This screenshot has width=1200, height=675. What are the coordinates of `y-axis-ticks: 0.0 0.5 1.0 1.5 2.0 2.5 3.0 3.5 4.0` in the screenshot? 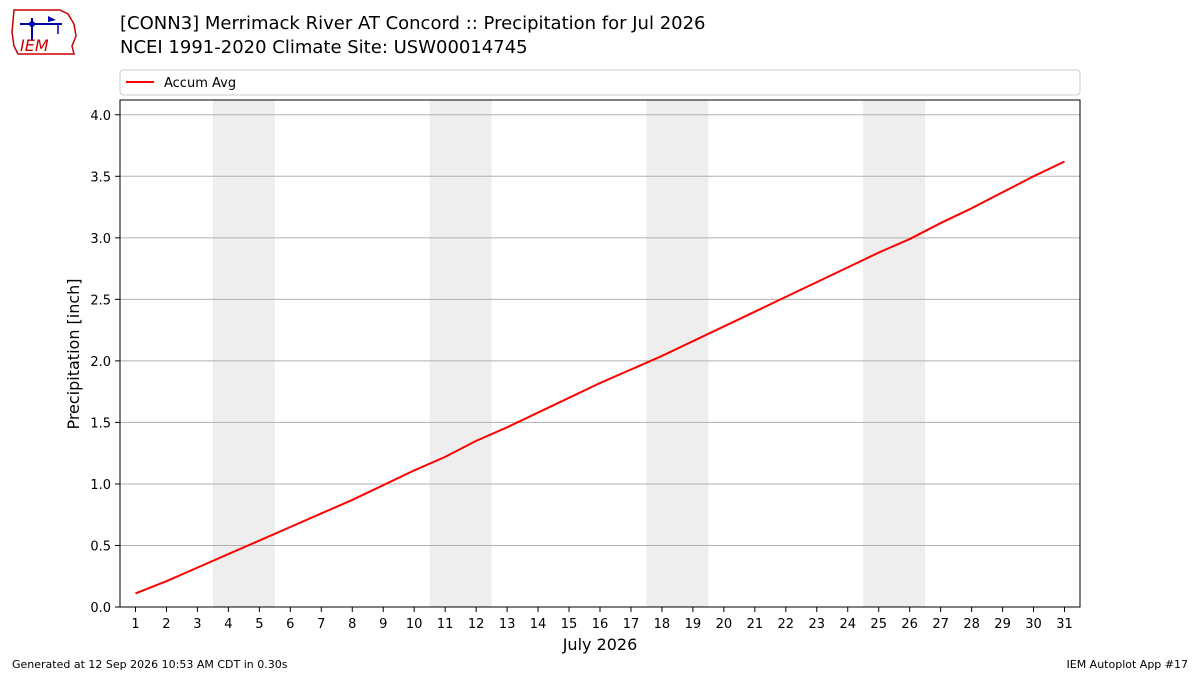 It's located at (105, 362).